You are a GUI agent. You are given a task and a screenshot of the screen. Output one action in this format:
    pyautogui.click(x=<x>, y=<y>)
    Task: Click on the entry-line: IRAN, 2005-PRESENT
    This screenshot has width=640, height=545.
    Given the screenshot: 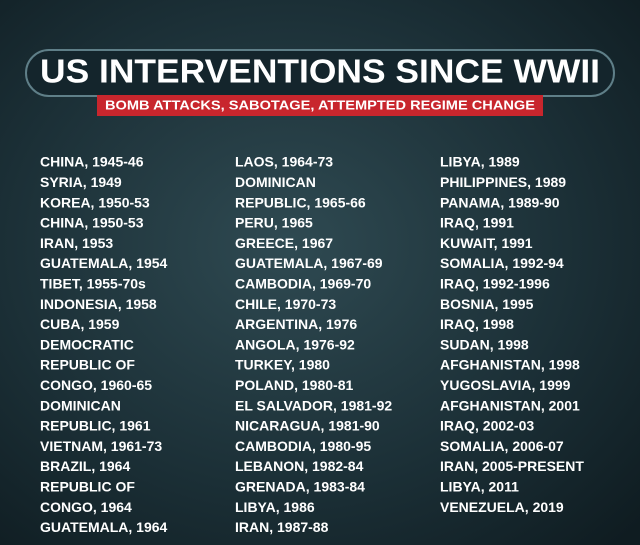 What is the action you would take?
    pyautogui.click(x=512, y=466)
    